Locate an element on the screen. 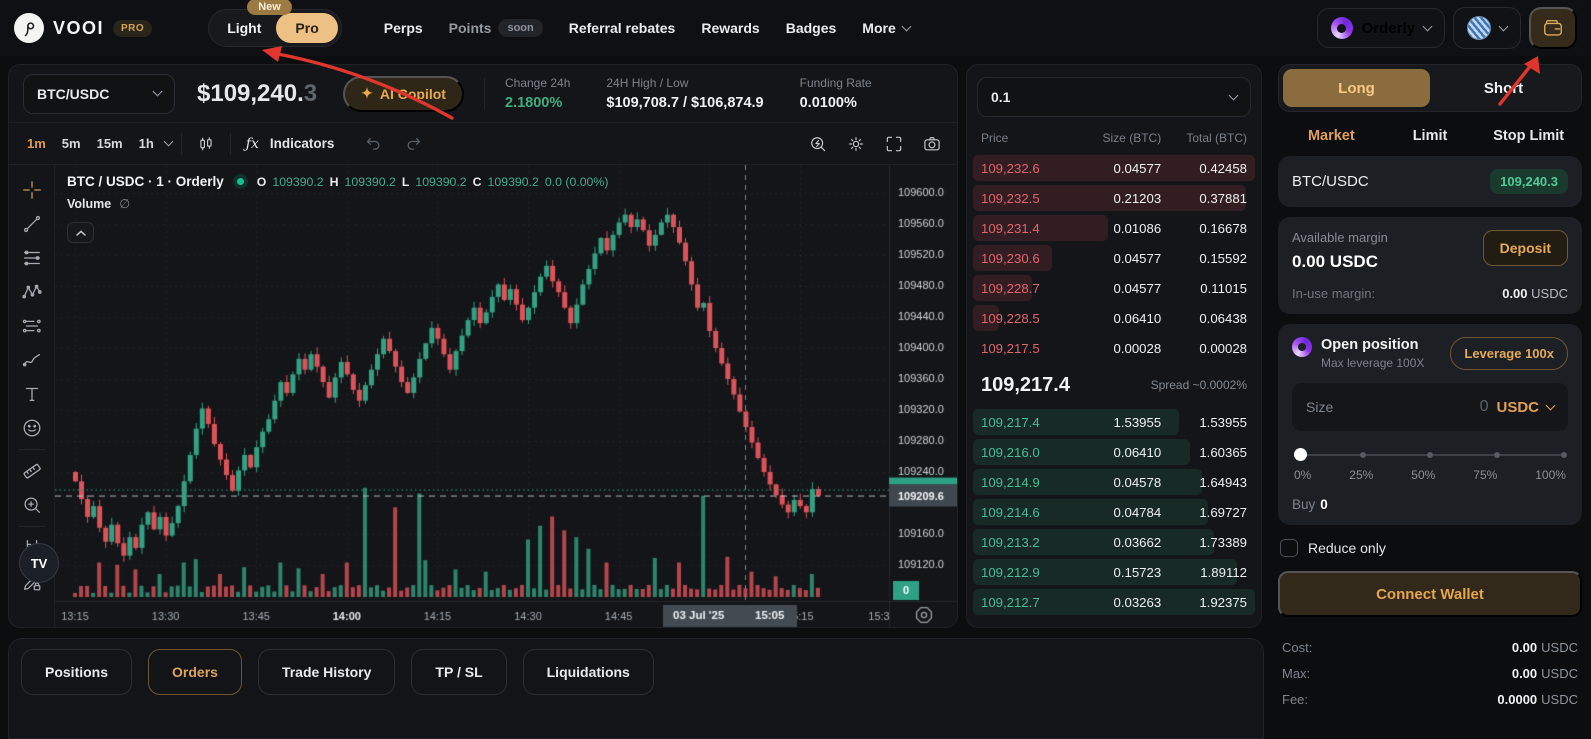  chevron-up-icon is located at coordinates (80, 232).